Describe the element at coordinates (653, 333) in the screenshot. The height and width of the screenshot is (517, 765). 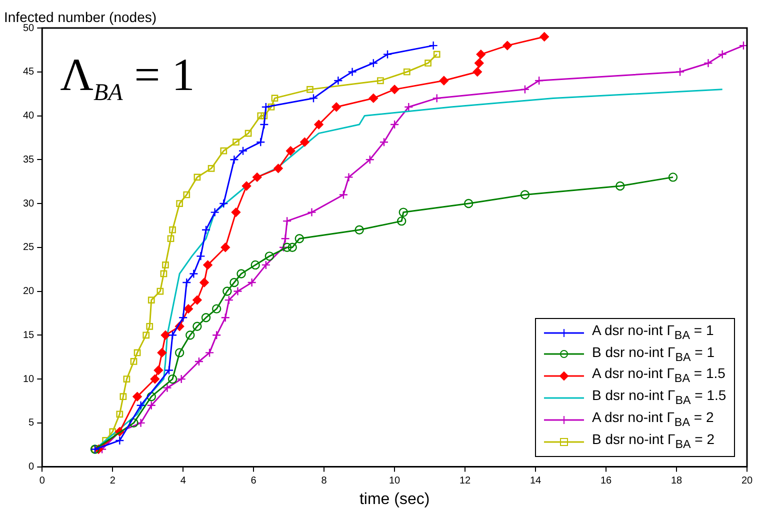
I see `legend-label: A dsr no-int Γ$_{BA}$ = 1` at that location.